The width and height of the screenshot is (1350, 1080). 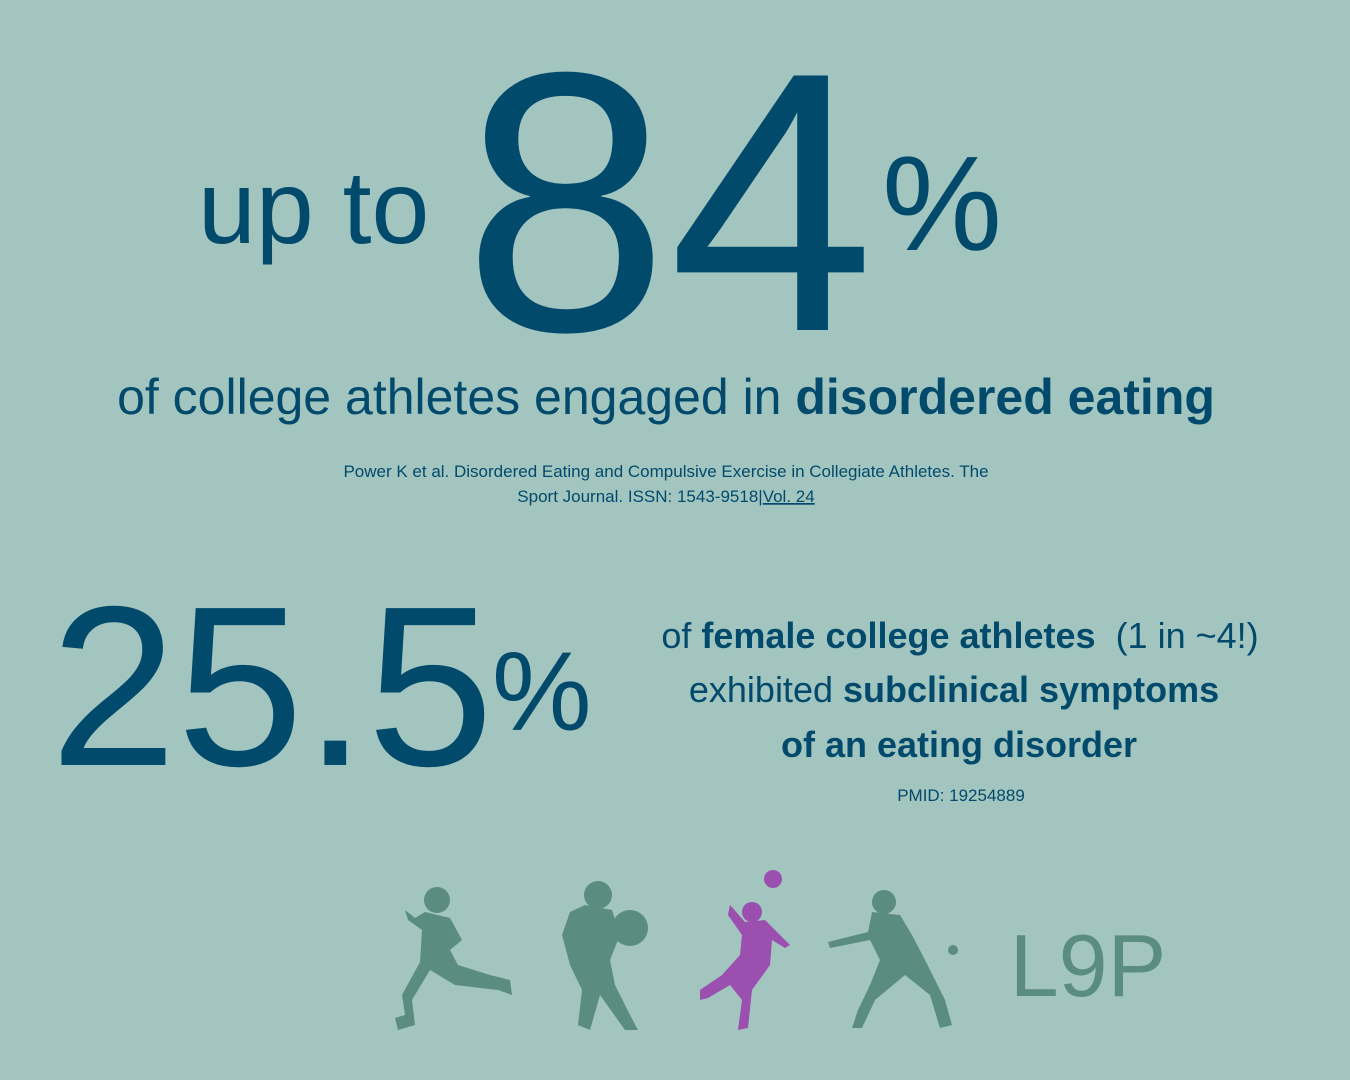 What do you see at coordinates (745, 950) in the screenshot?
I see `volleyball-silhouette` at bounding box center [745, 950].